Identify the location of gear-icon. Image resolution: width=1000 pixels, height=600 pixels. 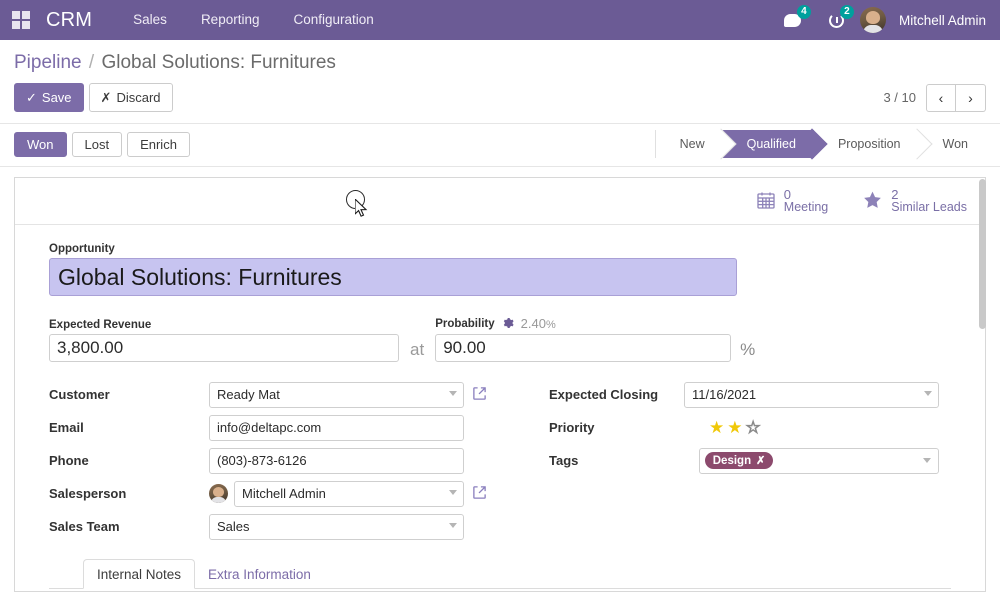
(508, 324).